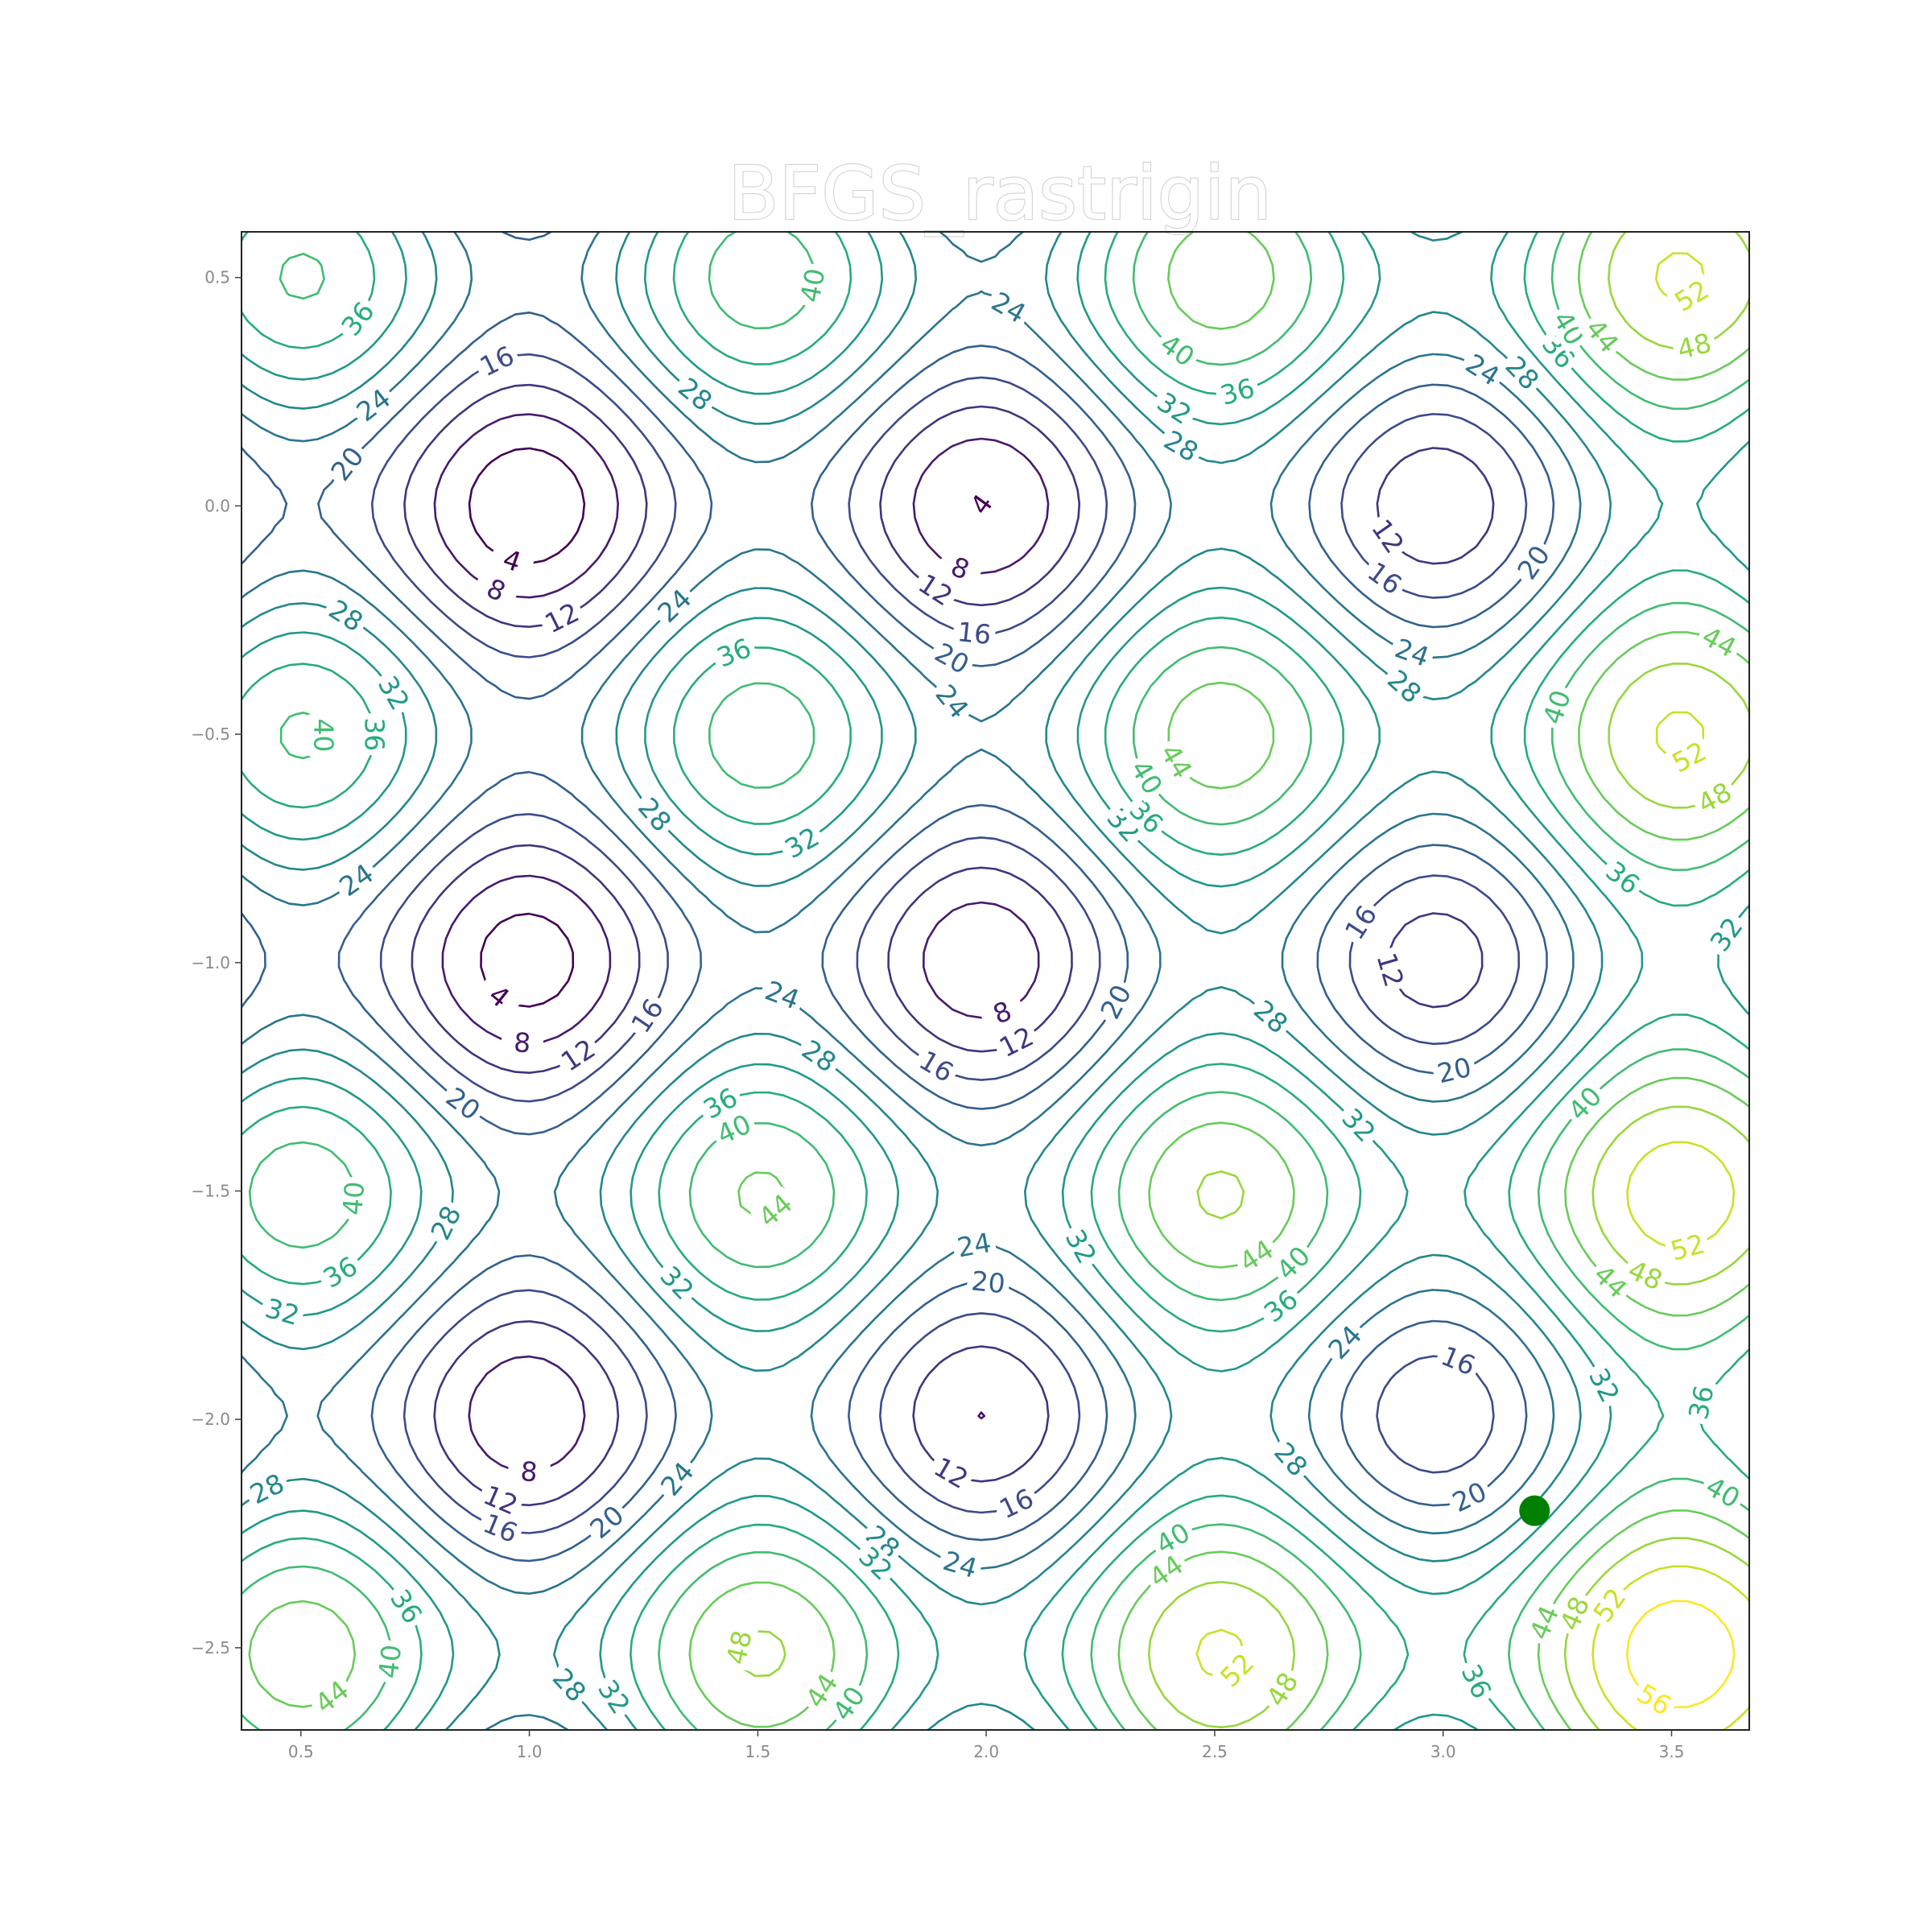  What do you see at coordinates (211, 1647) in the screenshot?
I see `y-tick-label: −2.5` at bounding box center [211, 1647].